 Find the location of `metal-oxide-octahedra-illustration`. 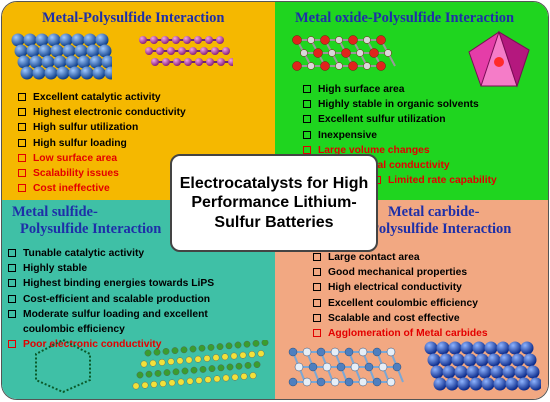

metal-oxide-octahedra-illustration is located at coordinates (499, 59).